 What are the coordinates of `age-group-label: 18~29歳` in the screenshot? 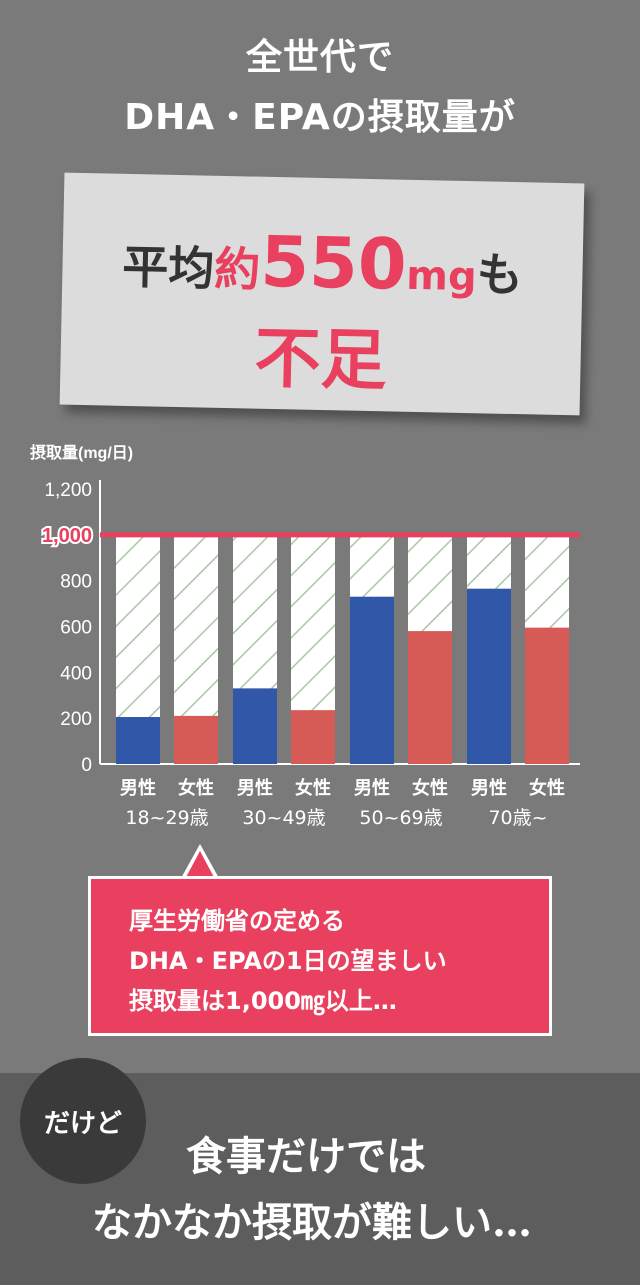 It's located at (166, 818).